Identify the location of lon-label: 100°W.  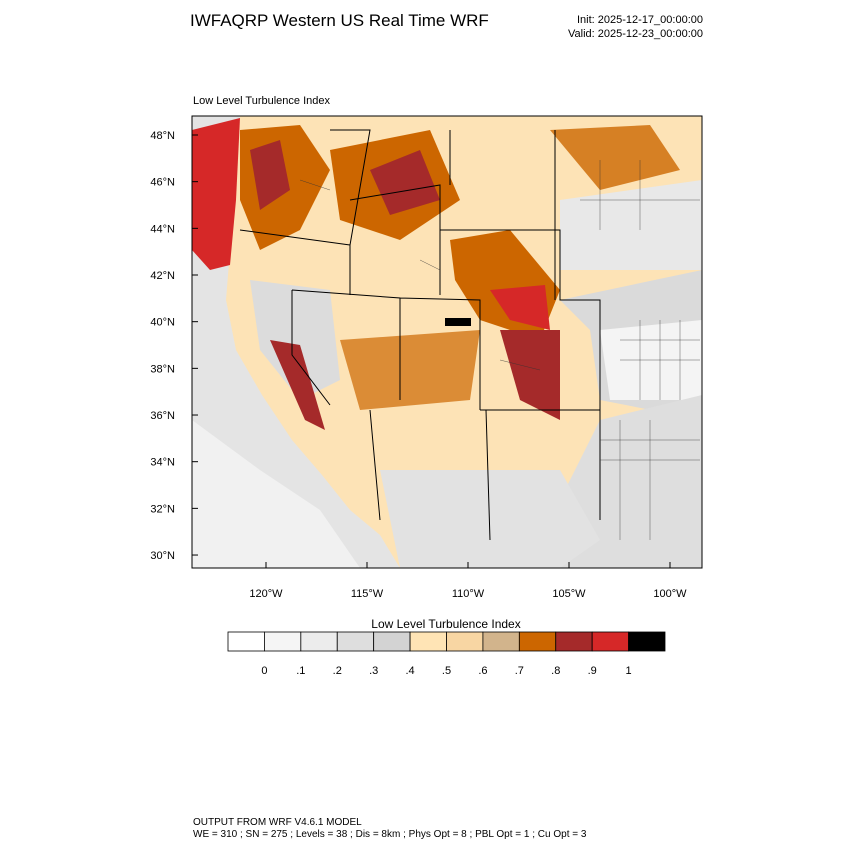
(670, 594).